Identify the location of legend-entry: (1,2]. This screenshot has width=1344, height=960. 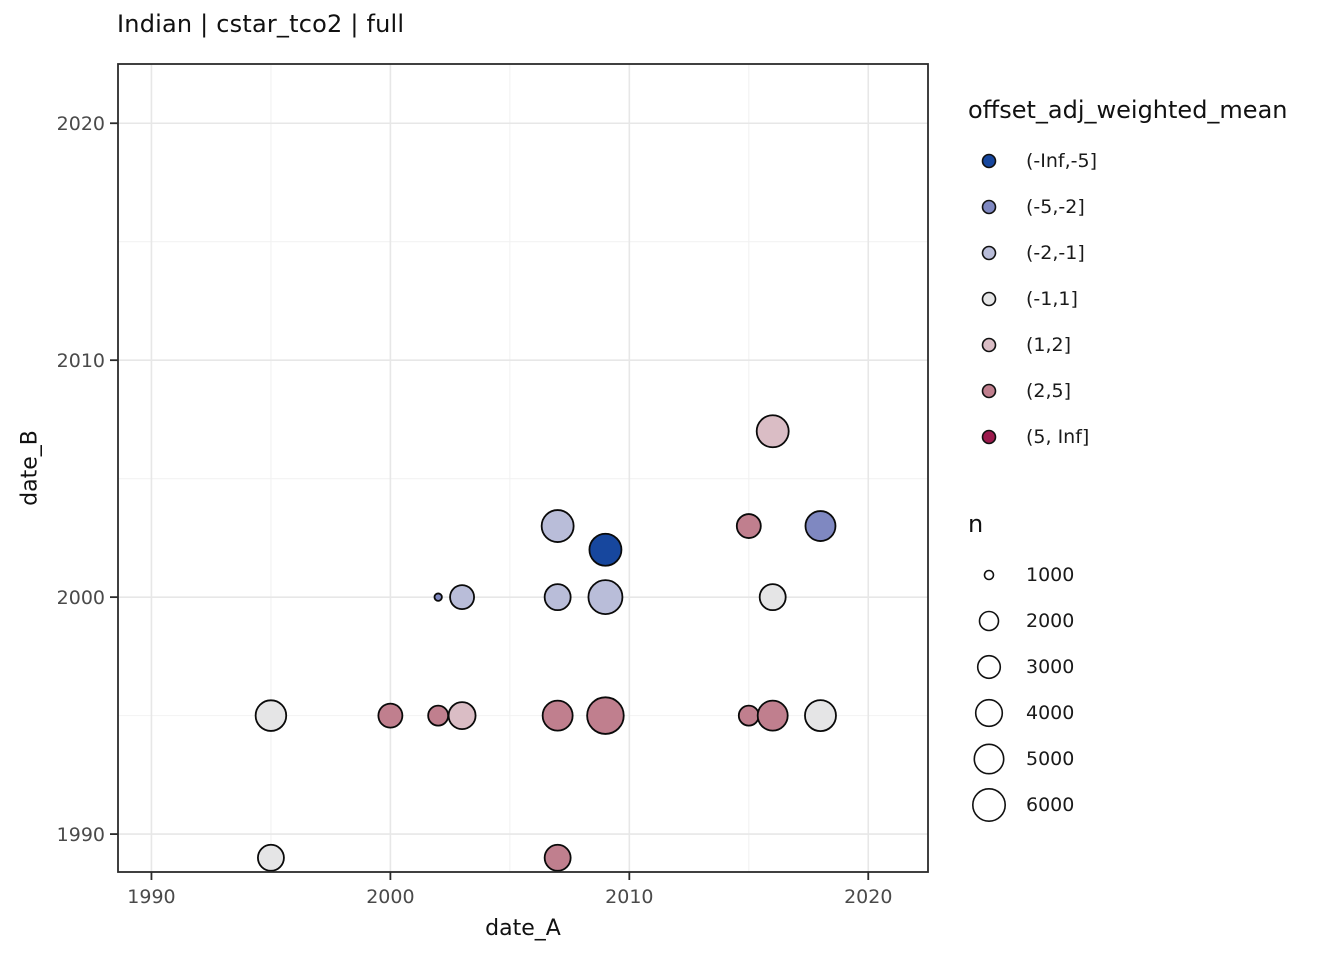
(1128, 345).